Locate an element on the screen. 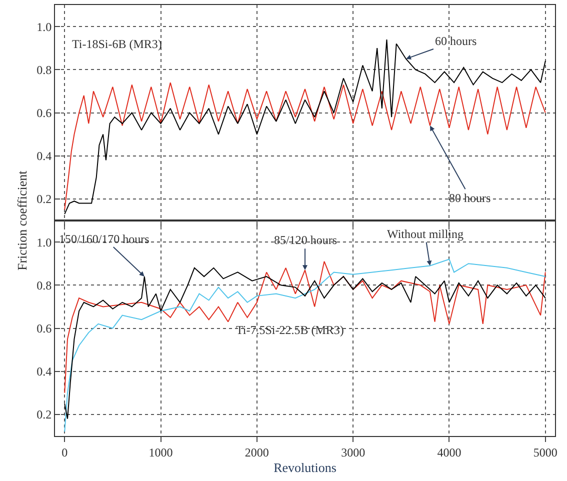 This screenshot has width=567, height=481. annotation: 60 hours is located at coordinates (456, 41).